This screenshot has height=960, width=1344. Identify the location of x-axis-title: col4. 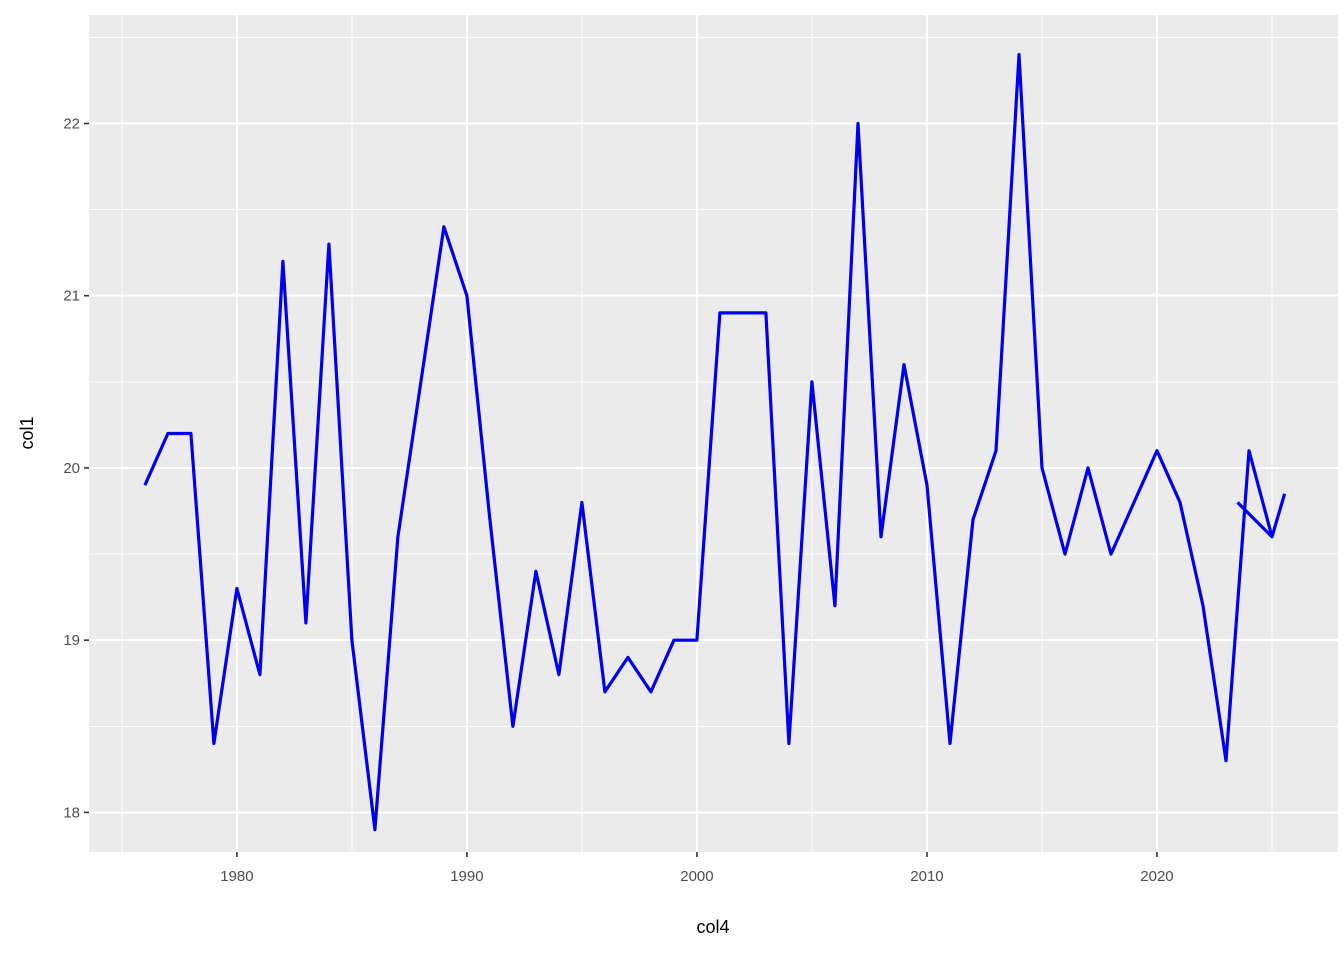
(712, 927).